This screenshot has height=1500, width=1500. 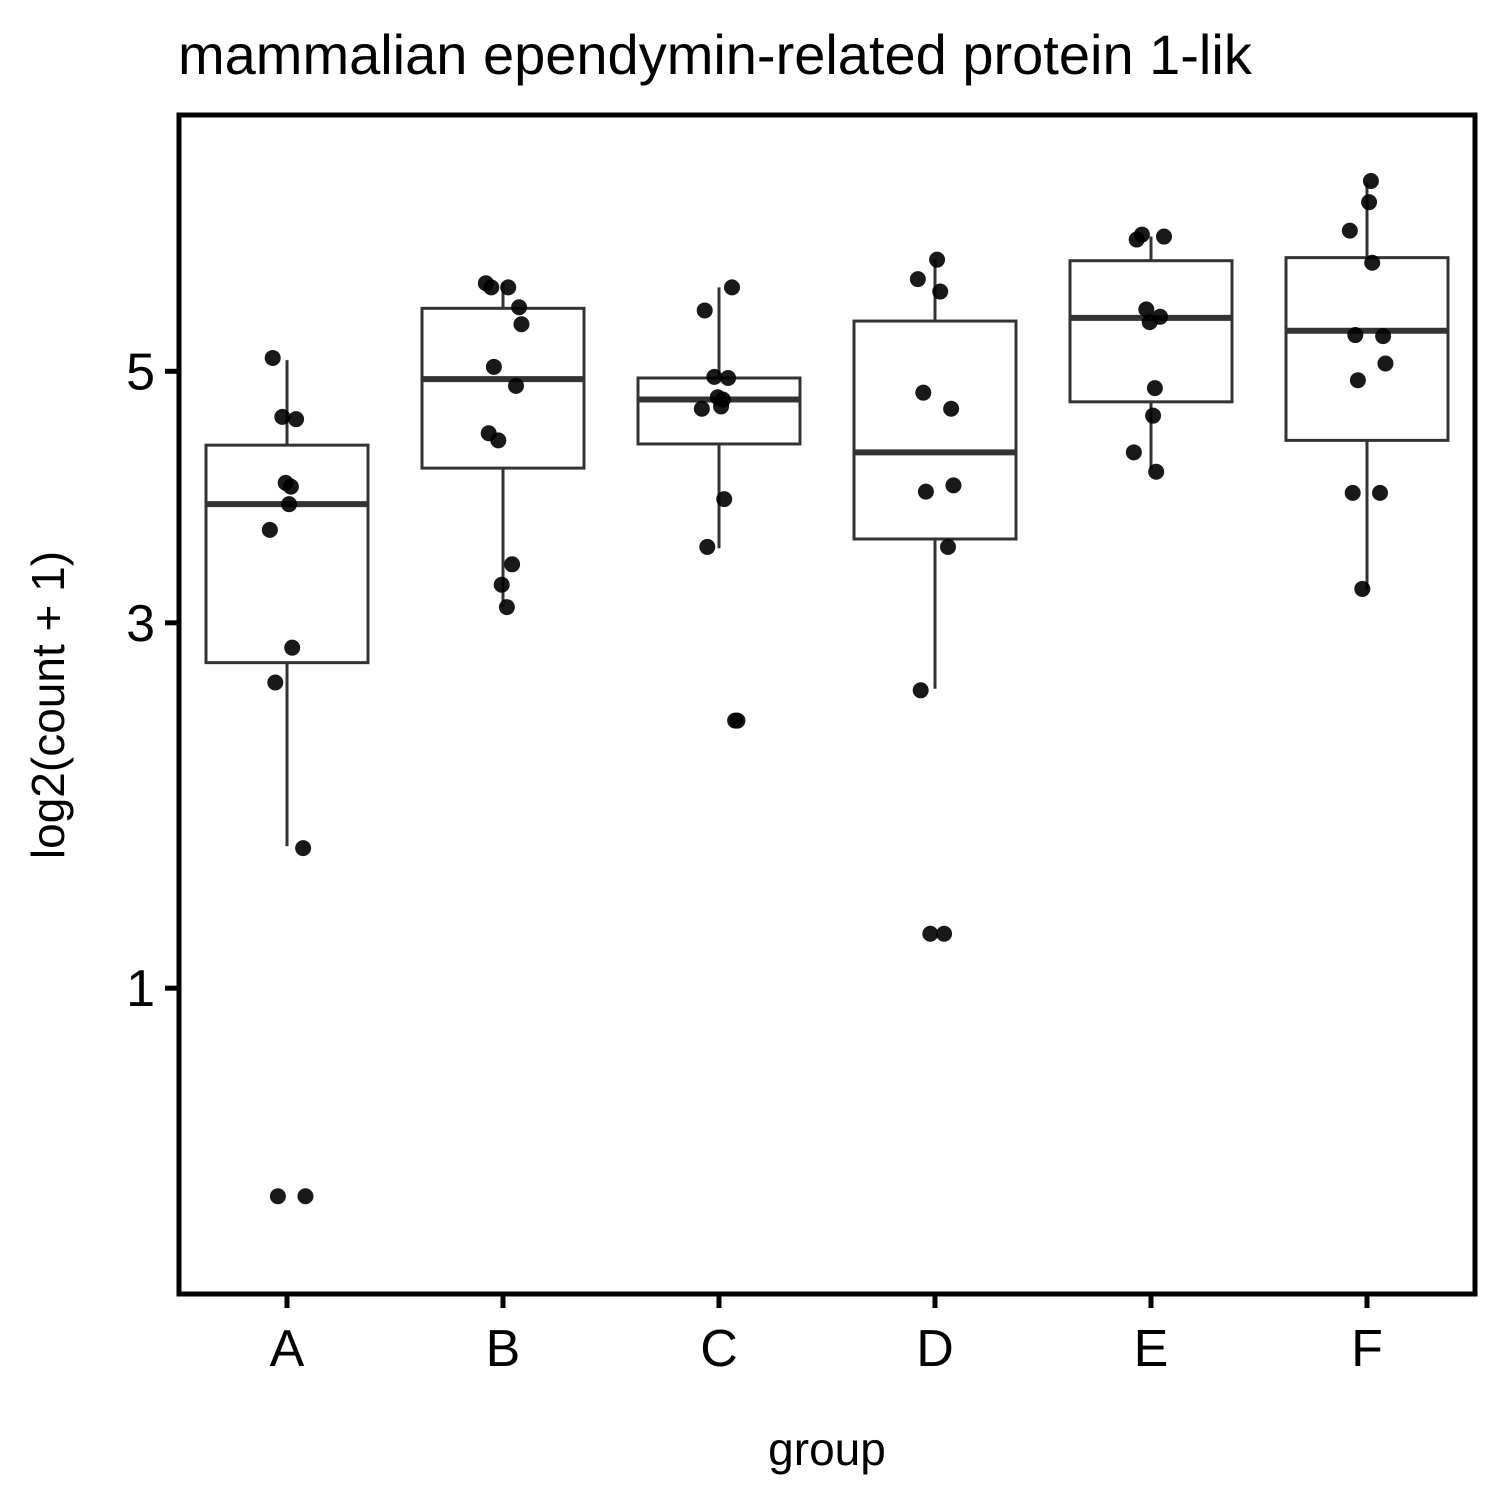 I want to click on x-tick-label: D, so click(x=935, y=1349).